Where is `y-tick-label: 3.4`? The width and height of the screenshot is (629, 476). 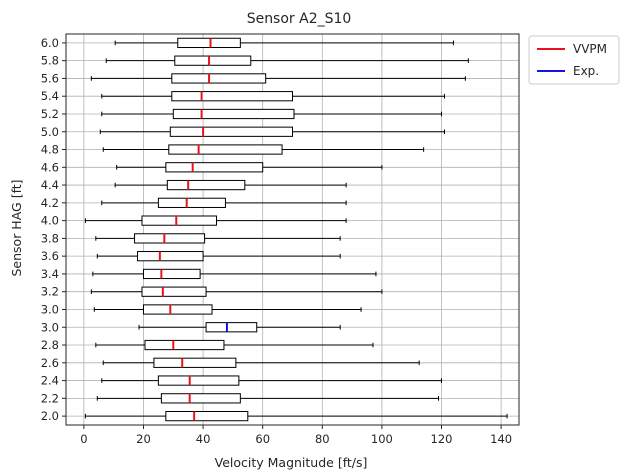 y-tick-label: 3.4 is located at coordinates (50, 274).